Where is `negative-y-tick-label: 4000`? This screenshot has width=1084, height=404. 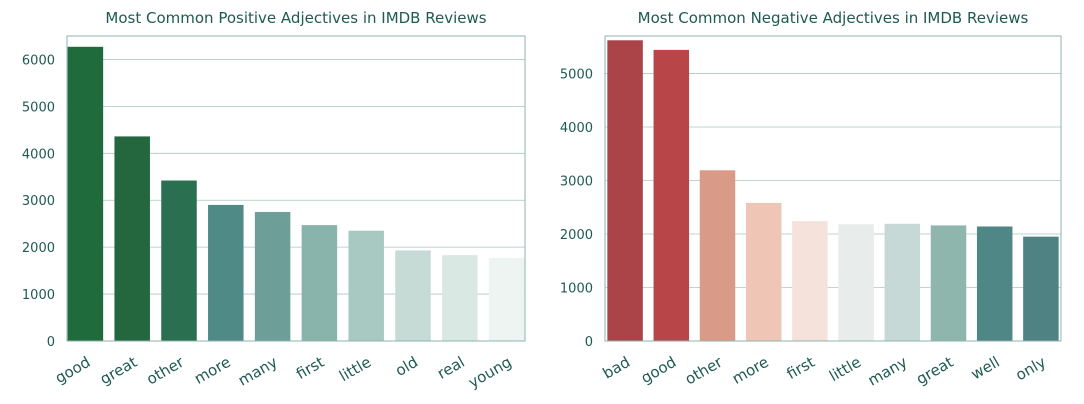
negative-y-tick-label: 4000 is located at coordinates (576, 128).